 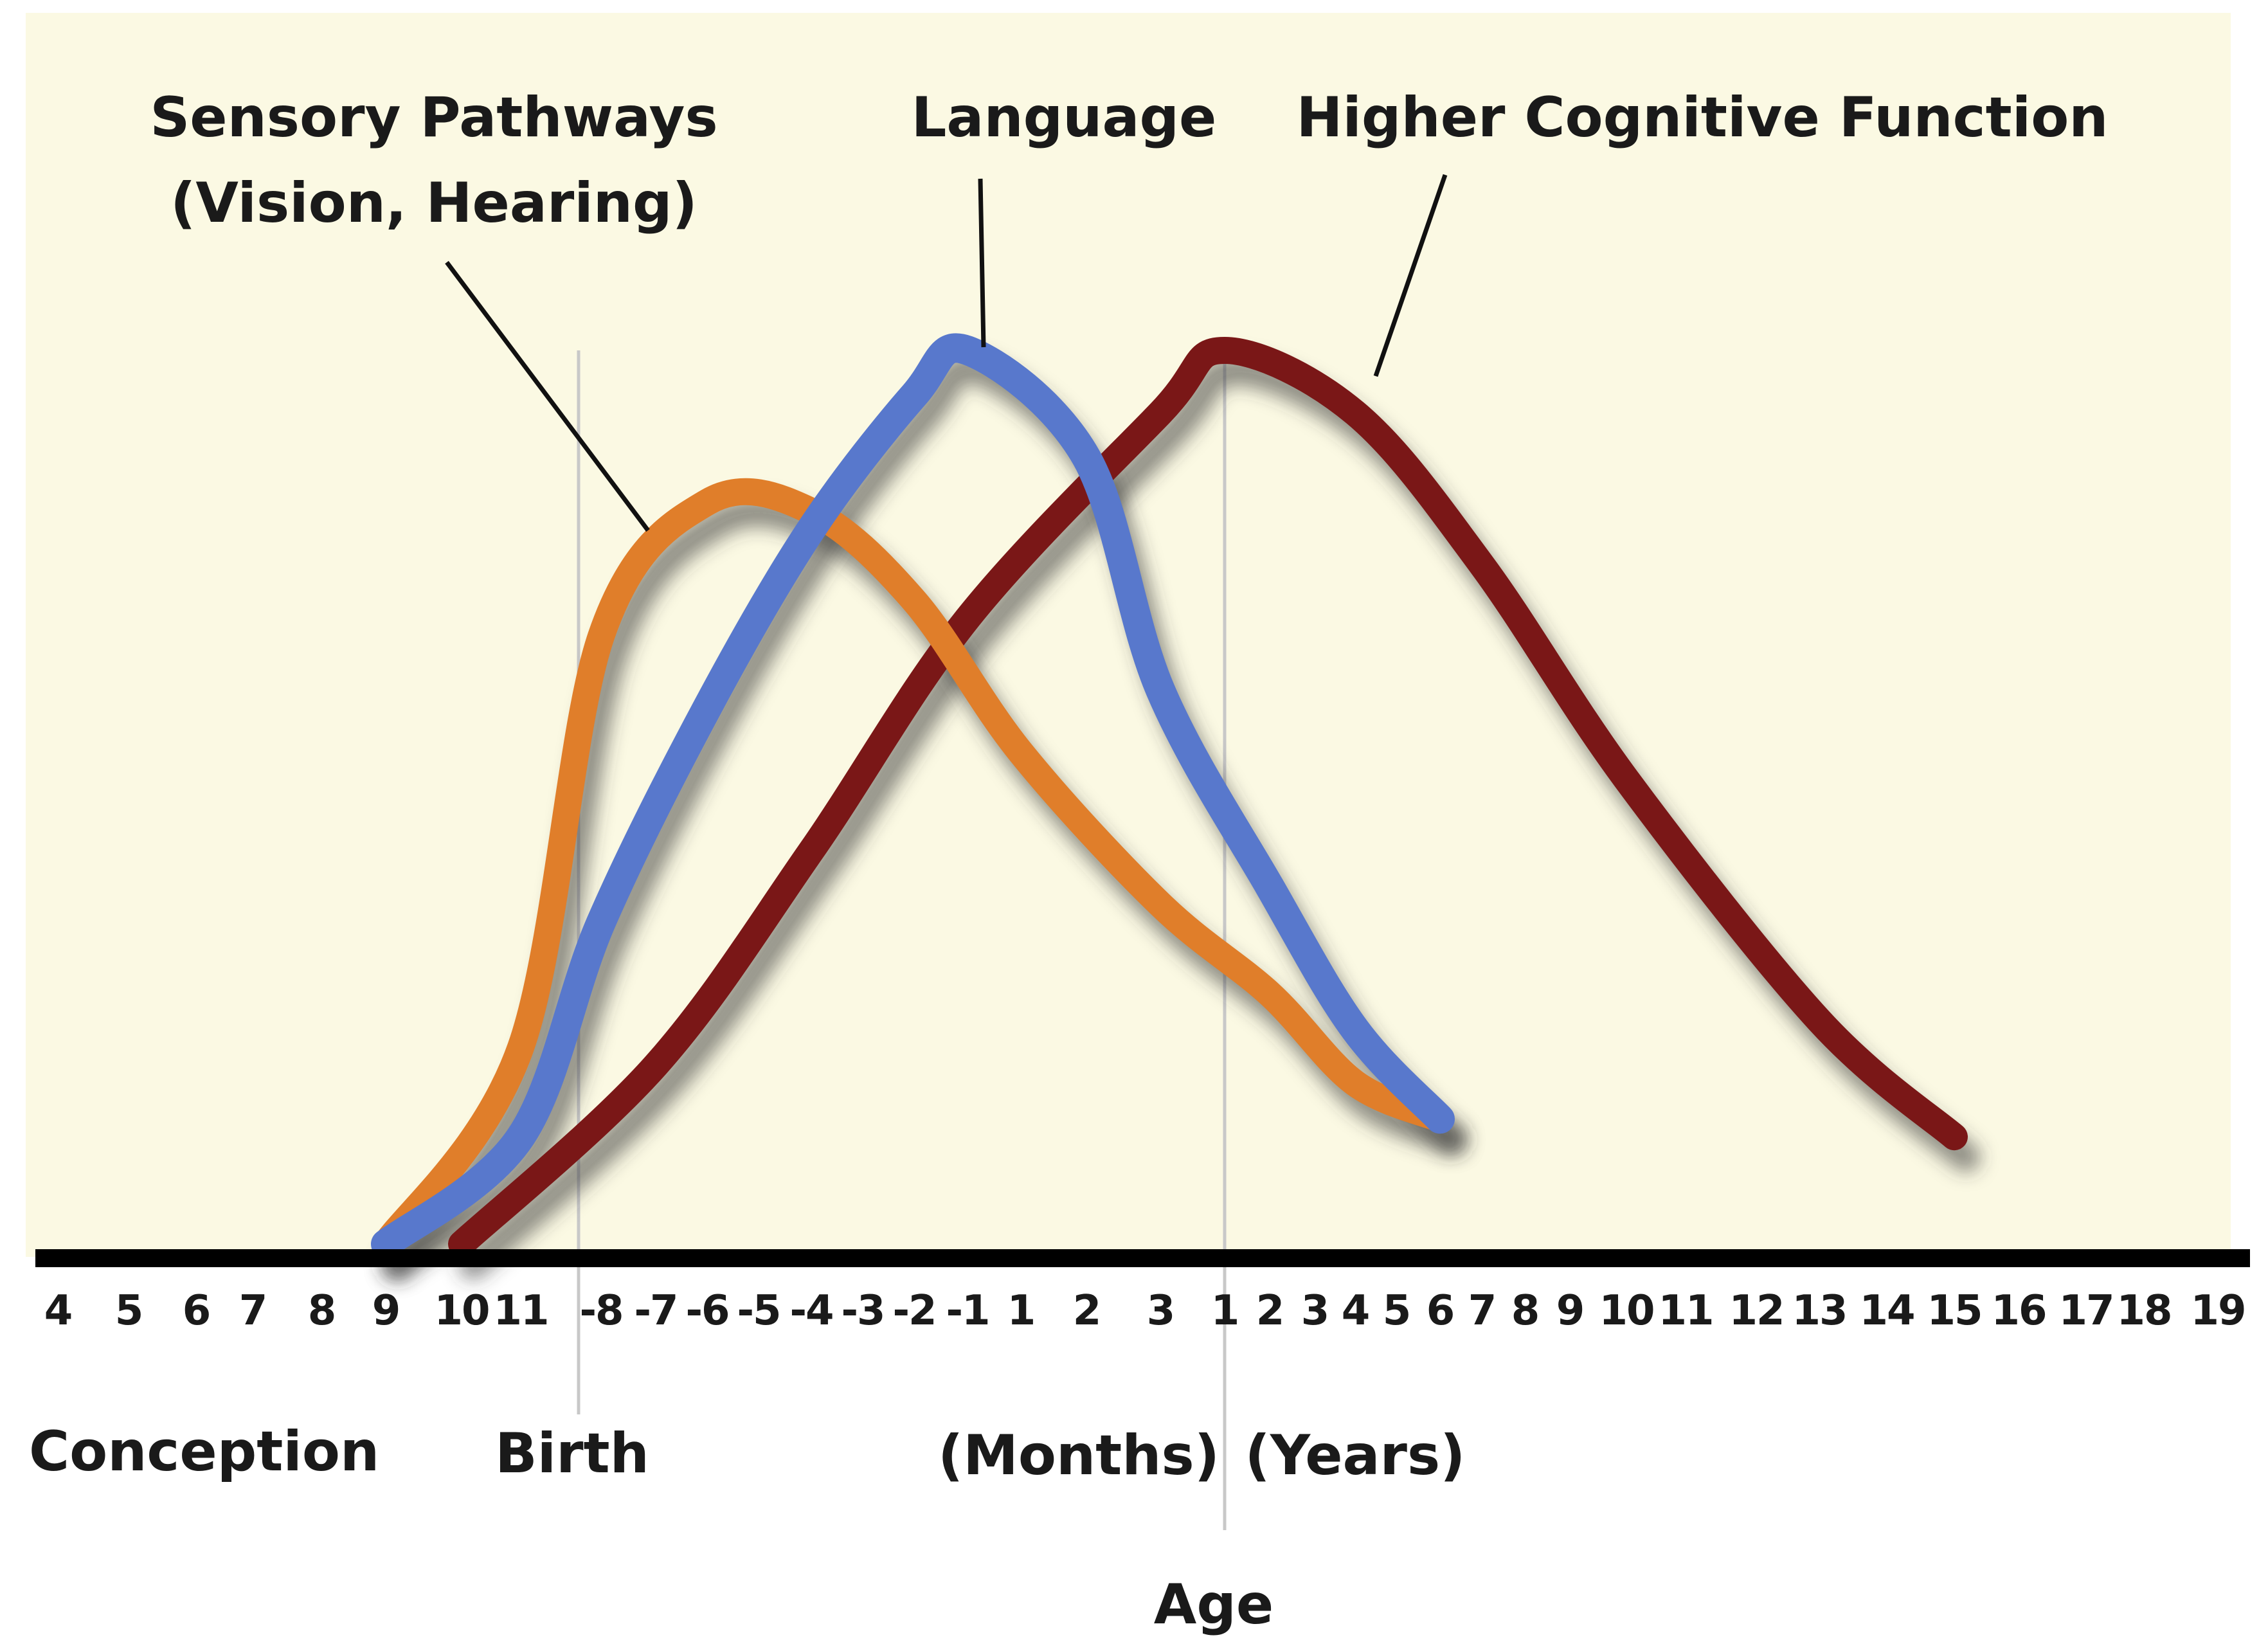 I want to click on x-tick-label: 16, so click(x=2019, y=1311).